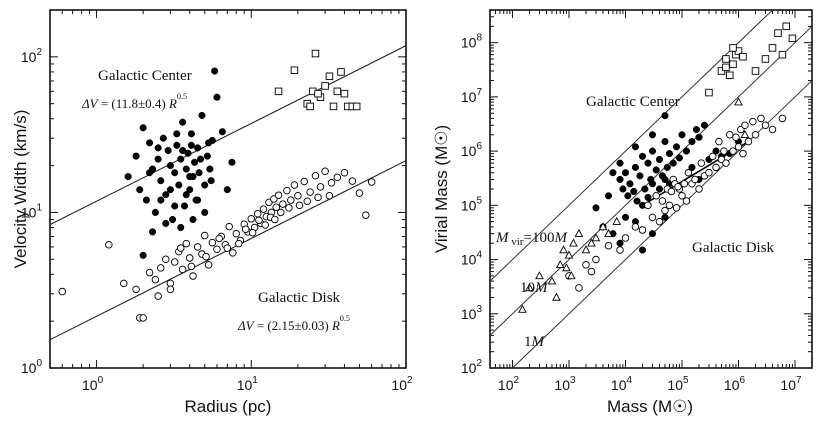 The height and width of the screenshot is (421, 820). What do you see at coordinates (293, 325) in the screenshot?
I see `disk-fit-coefficient: = (2.15±0.03)` at bounding box center [293, 325].